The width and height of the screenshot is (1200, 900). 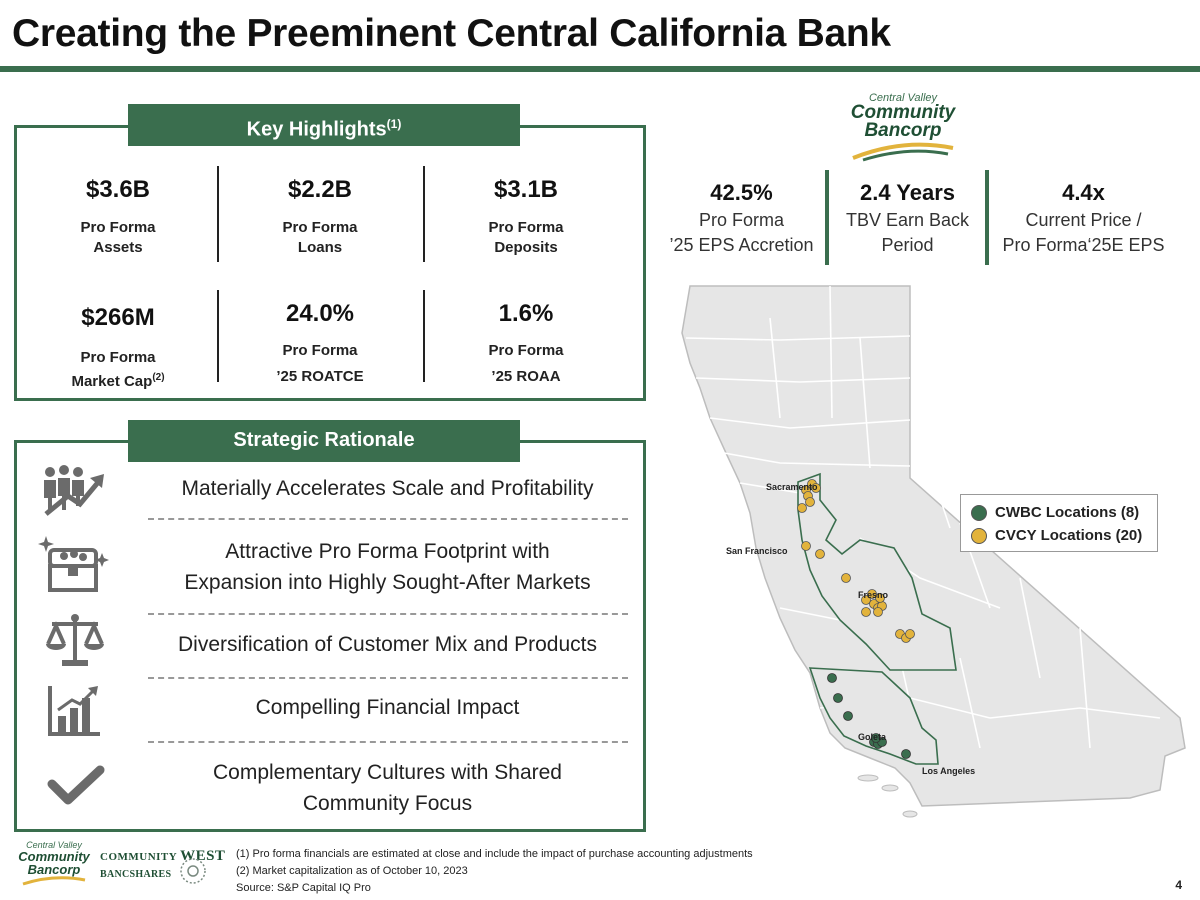 What do you see at coordinates (387, 551) in the screenshot?
I see `rationale-text: Attractive Pro Forma Footprint with` at bounding box center [387, 551].